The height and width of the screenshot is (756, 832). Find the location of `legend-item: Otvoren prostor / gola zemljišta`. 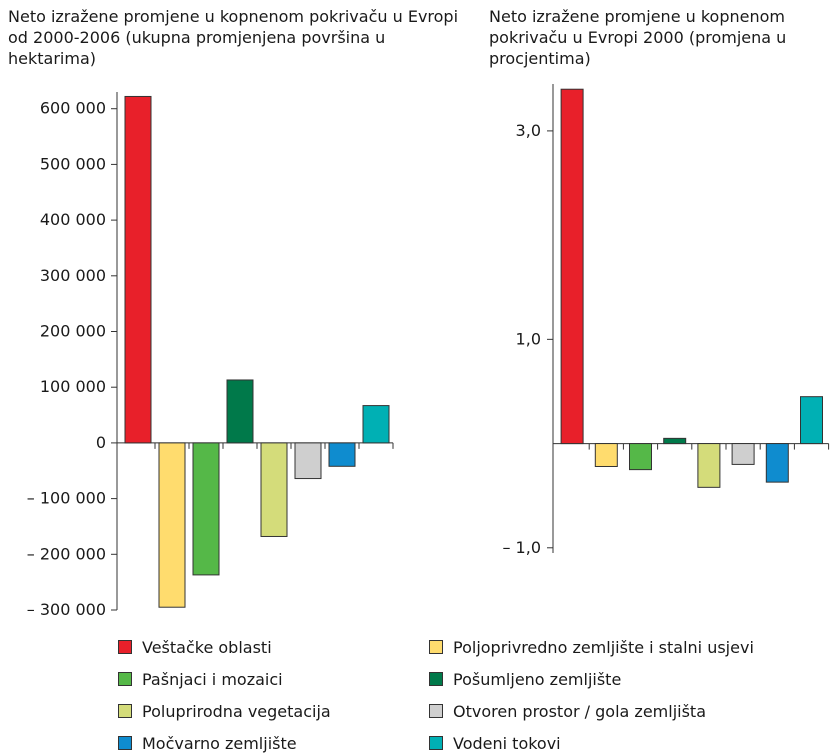

legend-item: Otvoren prostor / gola zemljišta is located at coordinates (567, 711).